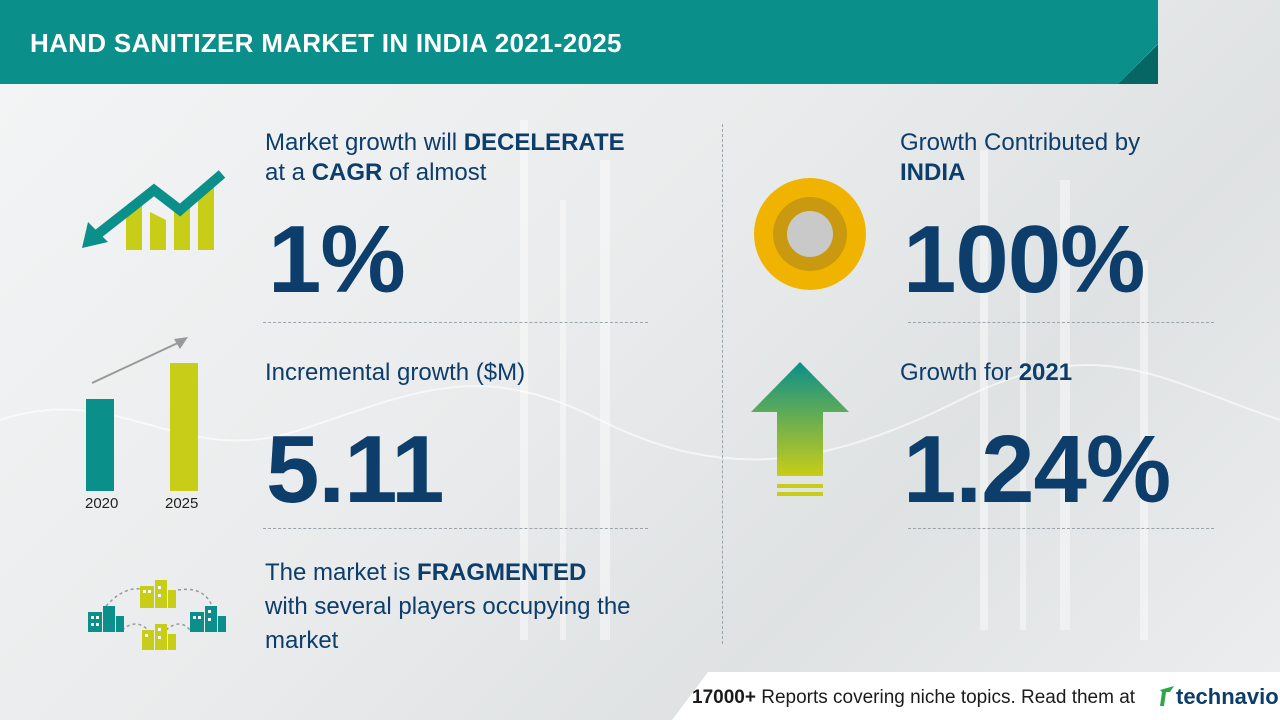  What do you see at coordinates (1227, 696) in the screenshot?
I see `technavio-logo: technavio` at bounding box center [1227, 696].